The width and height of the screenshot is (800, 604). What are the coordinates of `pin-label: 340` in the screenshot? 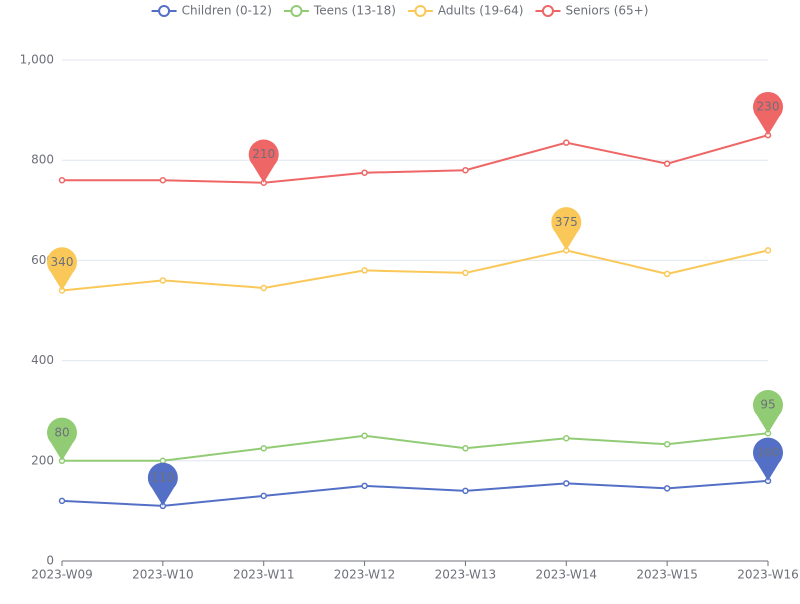 It's located at (62, 262).